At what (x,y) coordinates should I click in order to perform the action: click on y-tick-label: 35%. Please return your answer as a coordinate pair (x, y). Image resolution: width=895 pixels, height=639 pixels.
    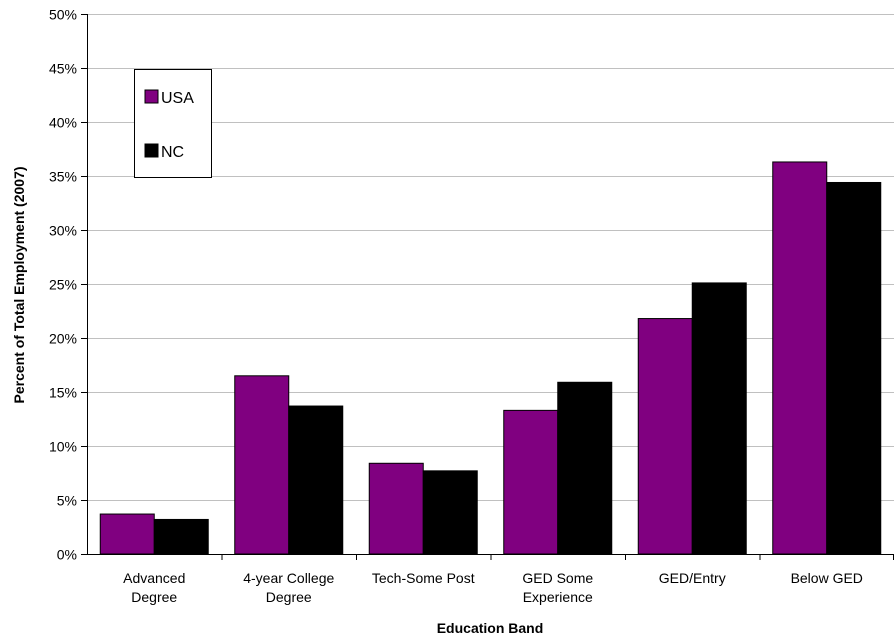
    Looking at the image, I should click on (63, 177).